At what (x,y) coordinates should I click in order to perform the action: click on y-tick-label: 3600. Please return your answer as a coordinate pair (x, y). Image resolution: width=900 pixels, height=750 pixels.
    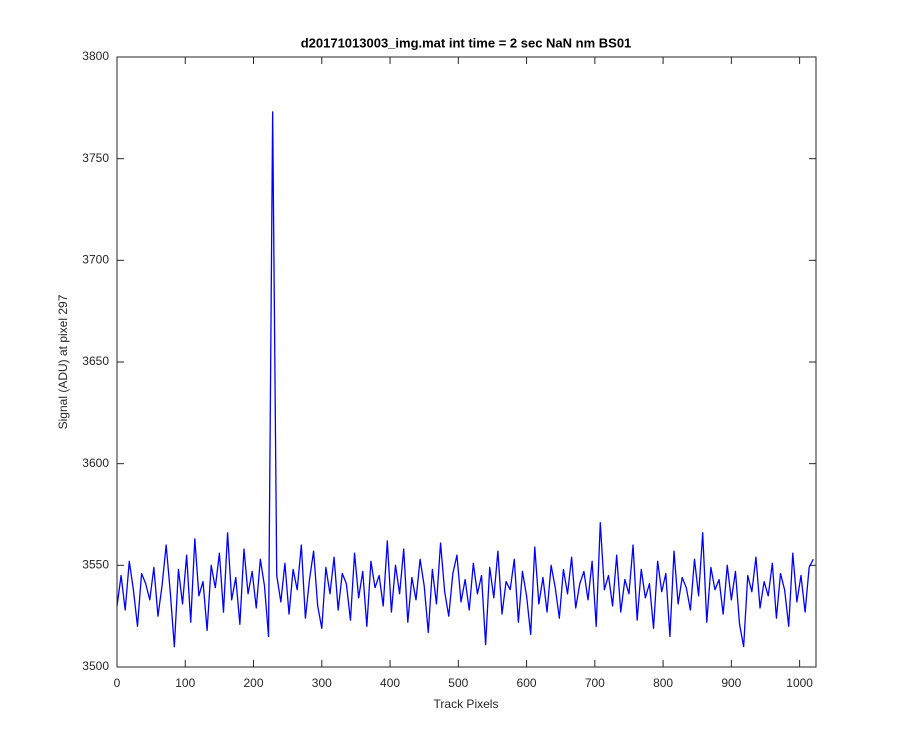
    Looking at the image, I should click on (95, 463).